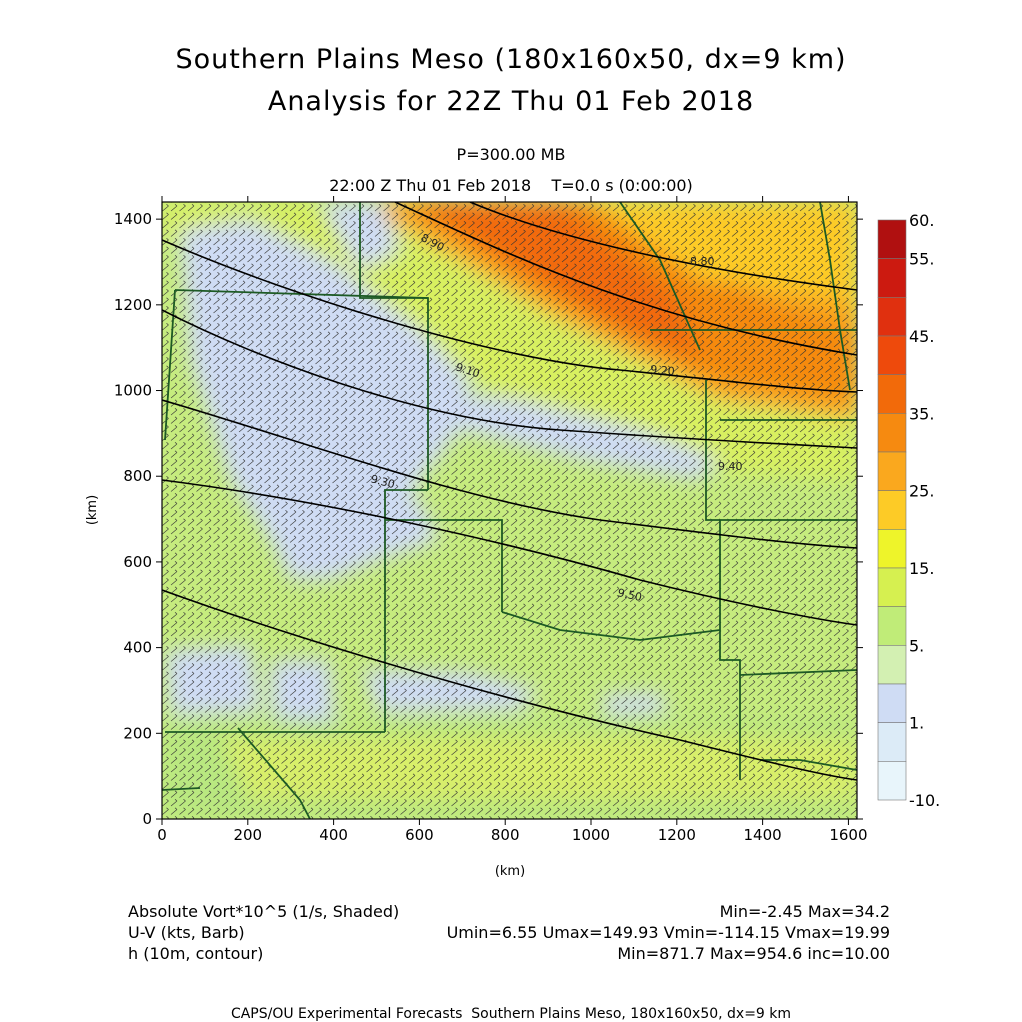 Image resolution: width=1022 pixels, height=1022 pixels. What do you see at coordinates (147, 819) in the screenshot?
I see `y-tick-label: 0` at bounding box center [147, 819].